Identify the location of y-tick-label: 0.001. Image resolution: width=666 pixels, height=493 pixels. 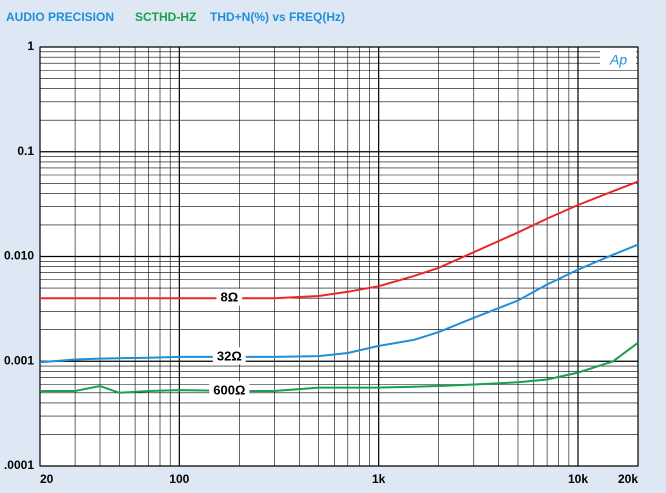
(19, 360).